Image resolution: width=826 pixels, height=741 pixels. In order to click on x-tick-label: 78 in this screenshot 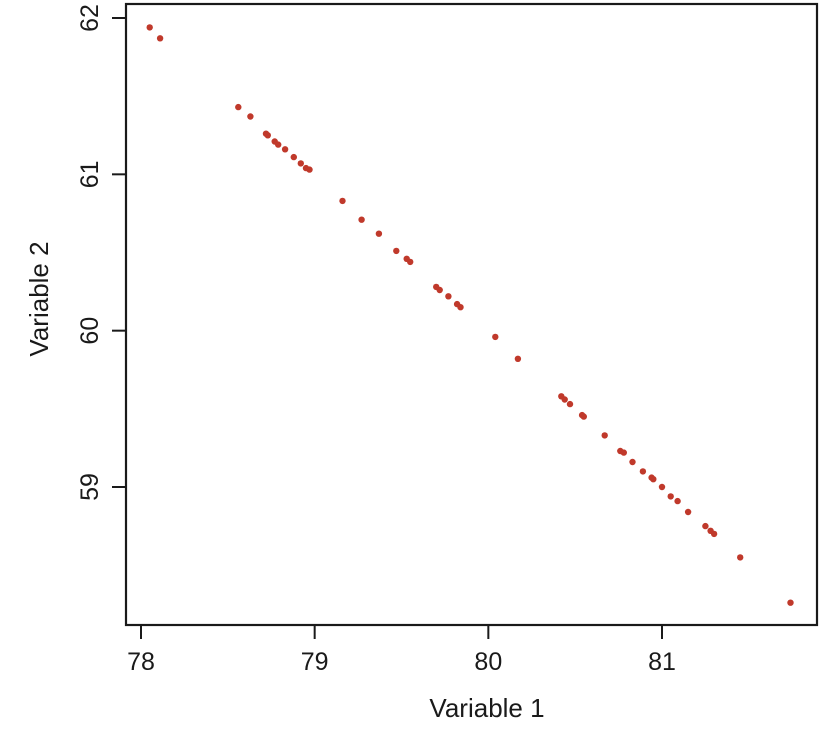, I will do `click(141, 662)`.